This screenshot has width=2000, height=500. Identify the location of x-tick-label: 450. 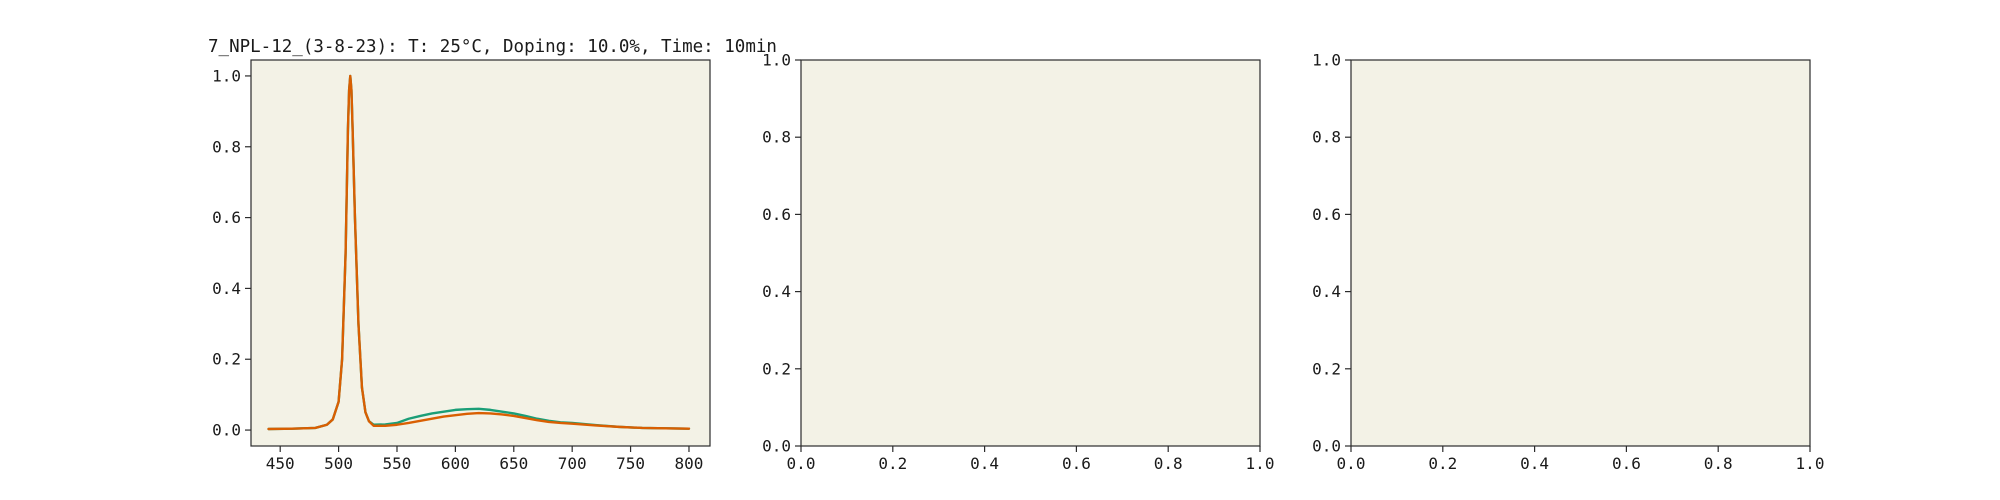
(280, 463).